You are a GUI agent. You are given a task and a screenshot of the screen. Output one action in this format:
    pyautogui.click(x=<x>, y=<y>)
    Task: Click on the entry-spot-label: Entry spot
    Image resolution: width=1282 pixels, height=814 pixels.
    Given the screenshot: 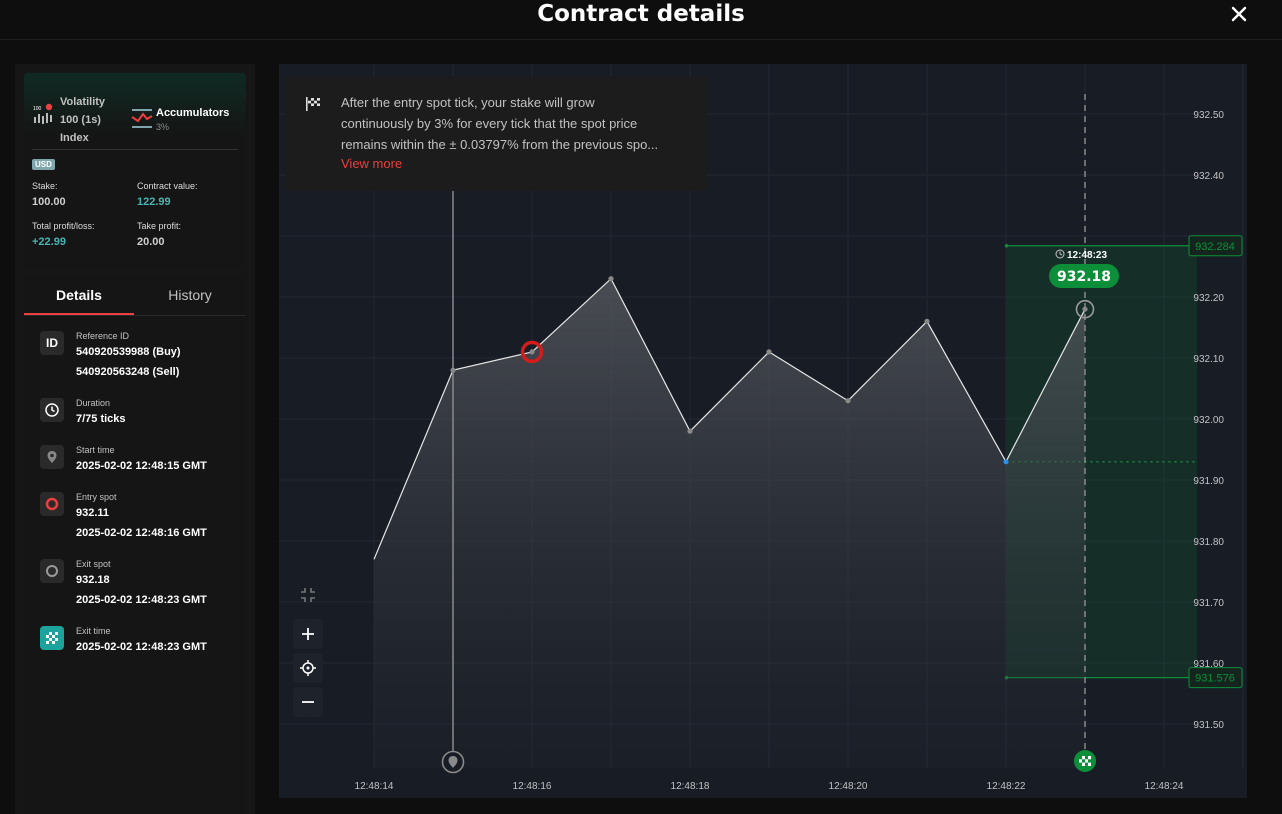 What is the action you would take?
    pyautogui.click(x=96, y=497)
    